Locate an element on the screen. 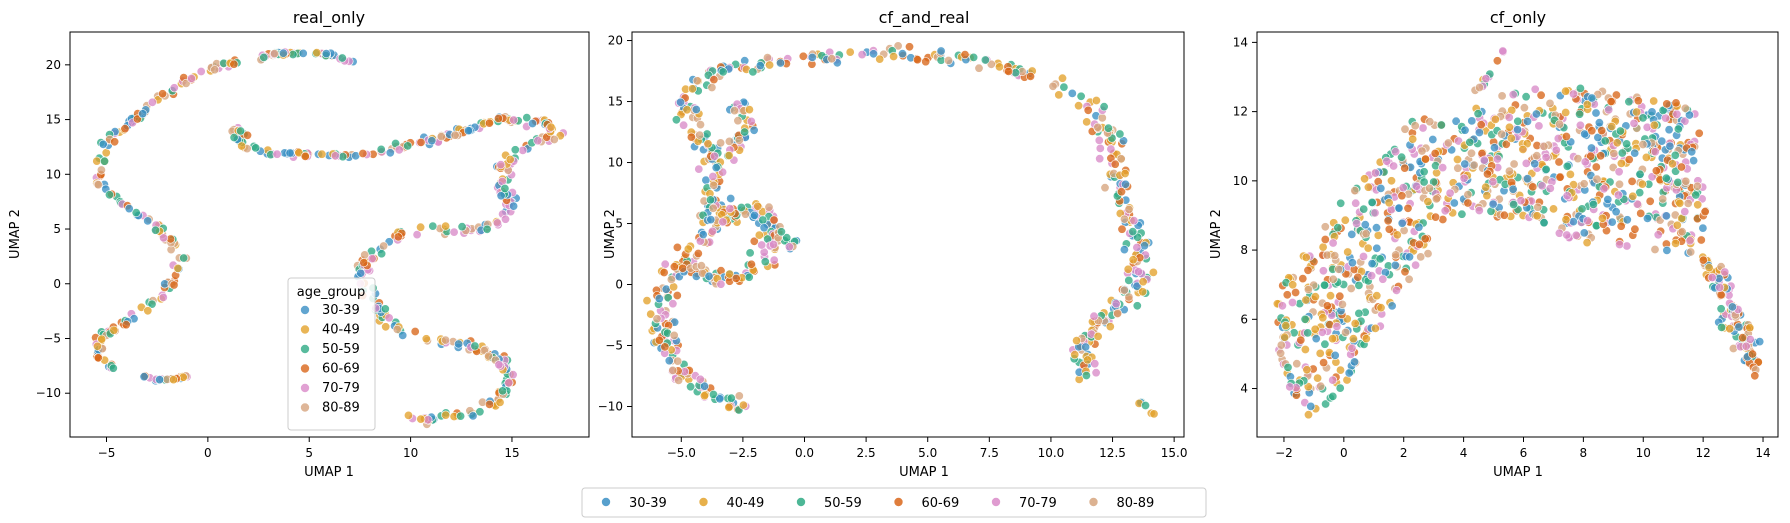  figure-legend-box is located at coordinates (894, 502).